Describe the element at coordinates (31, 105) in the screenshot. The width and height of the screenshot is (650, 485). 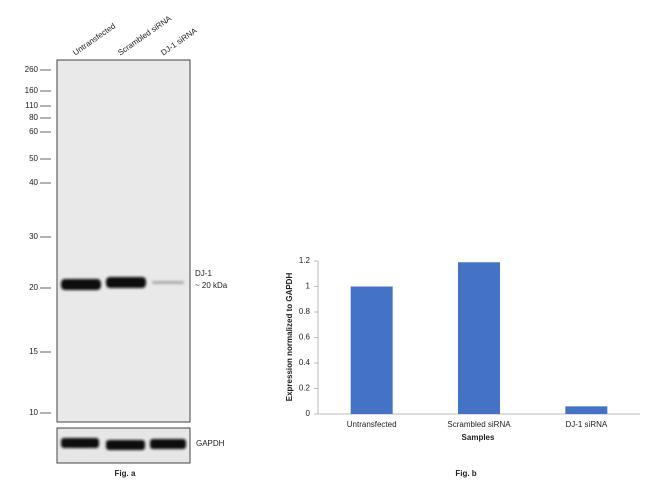
I see `marker-label: 110` at that location.